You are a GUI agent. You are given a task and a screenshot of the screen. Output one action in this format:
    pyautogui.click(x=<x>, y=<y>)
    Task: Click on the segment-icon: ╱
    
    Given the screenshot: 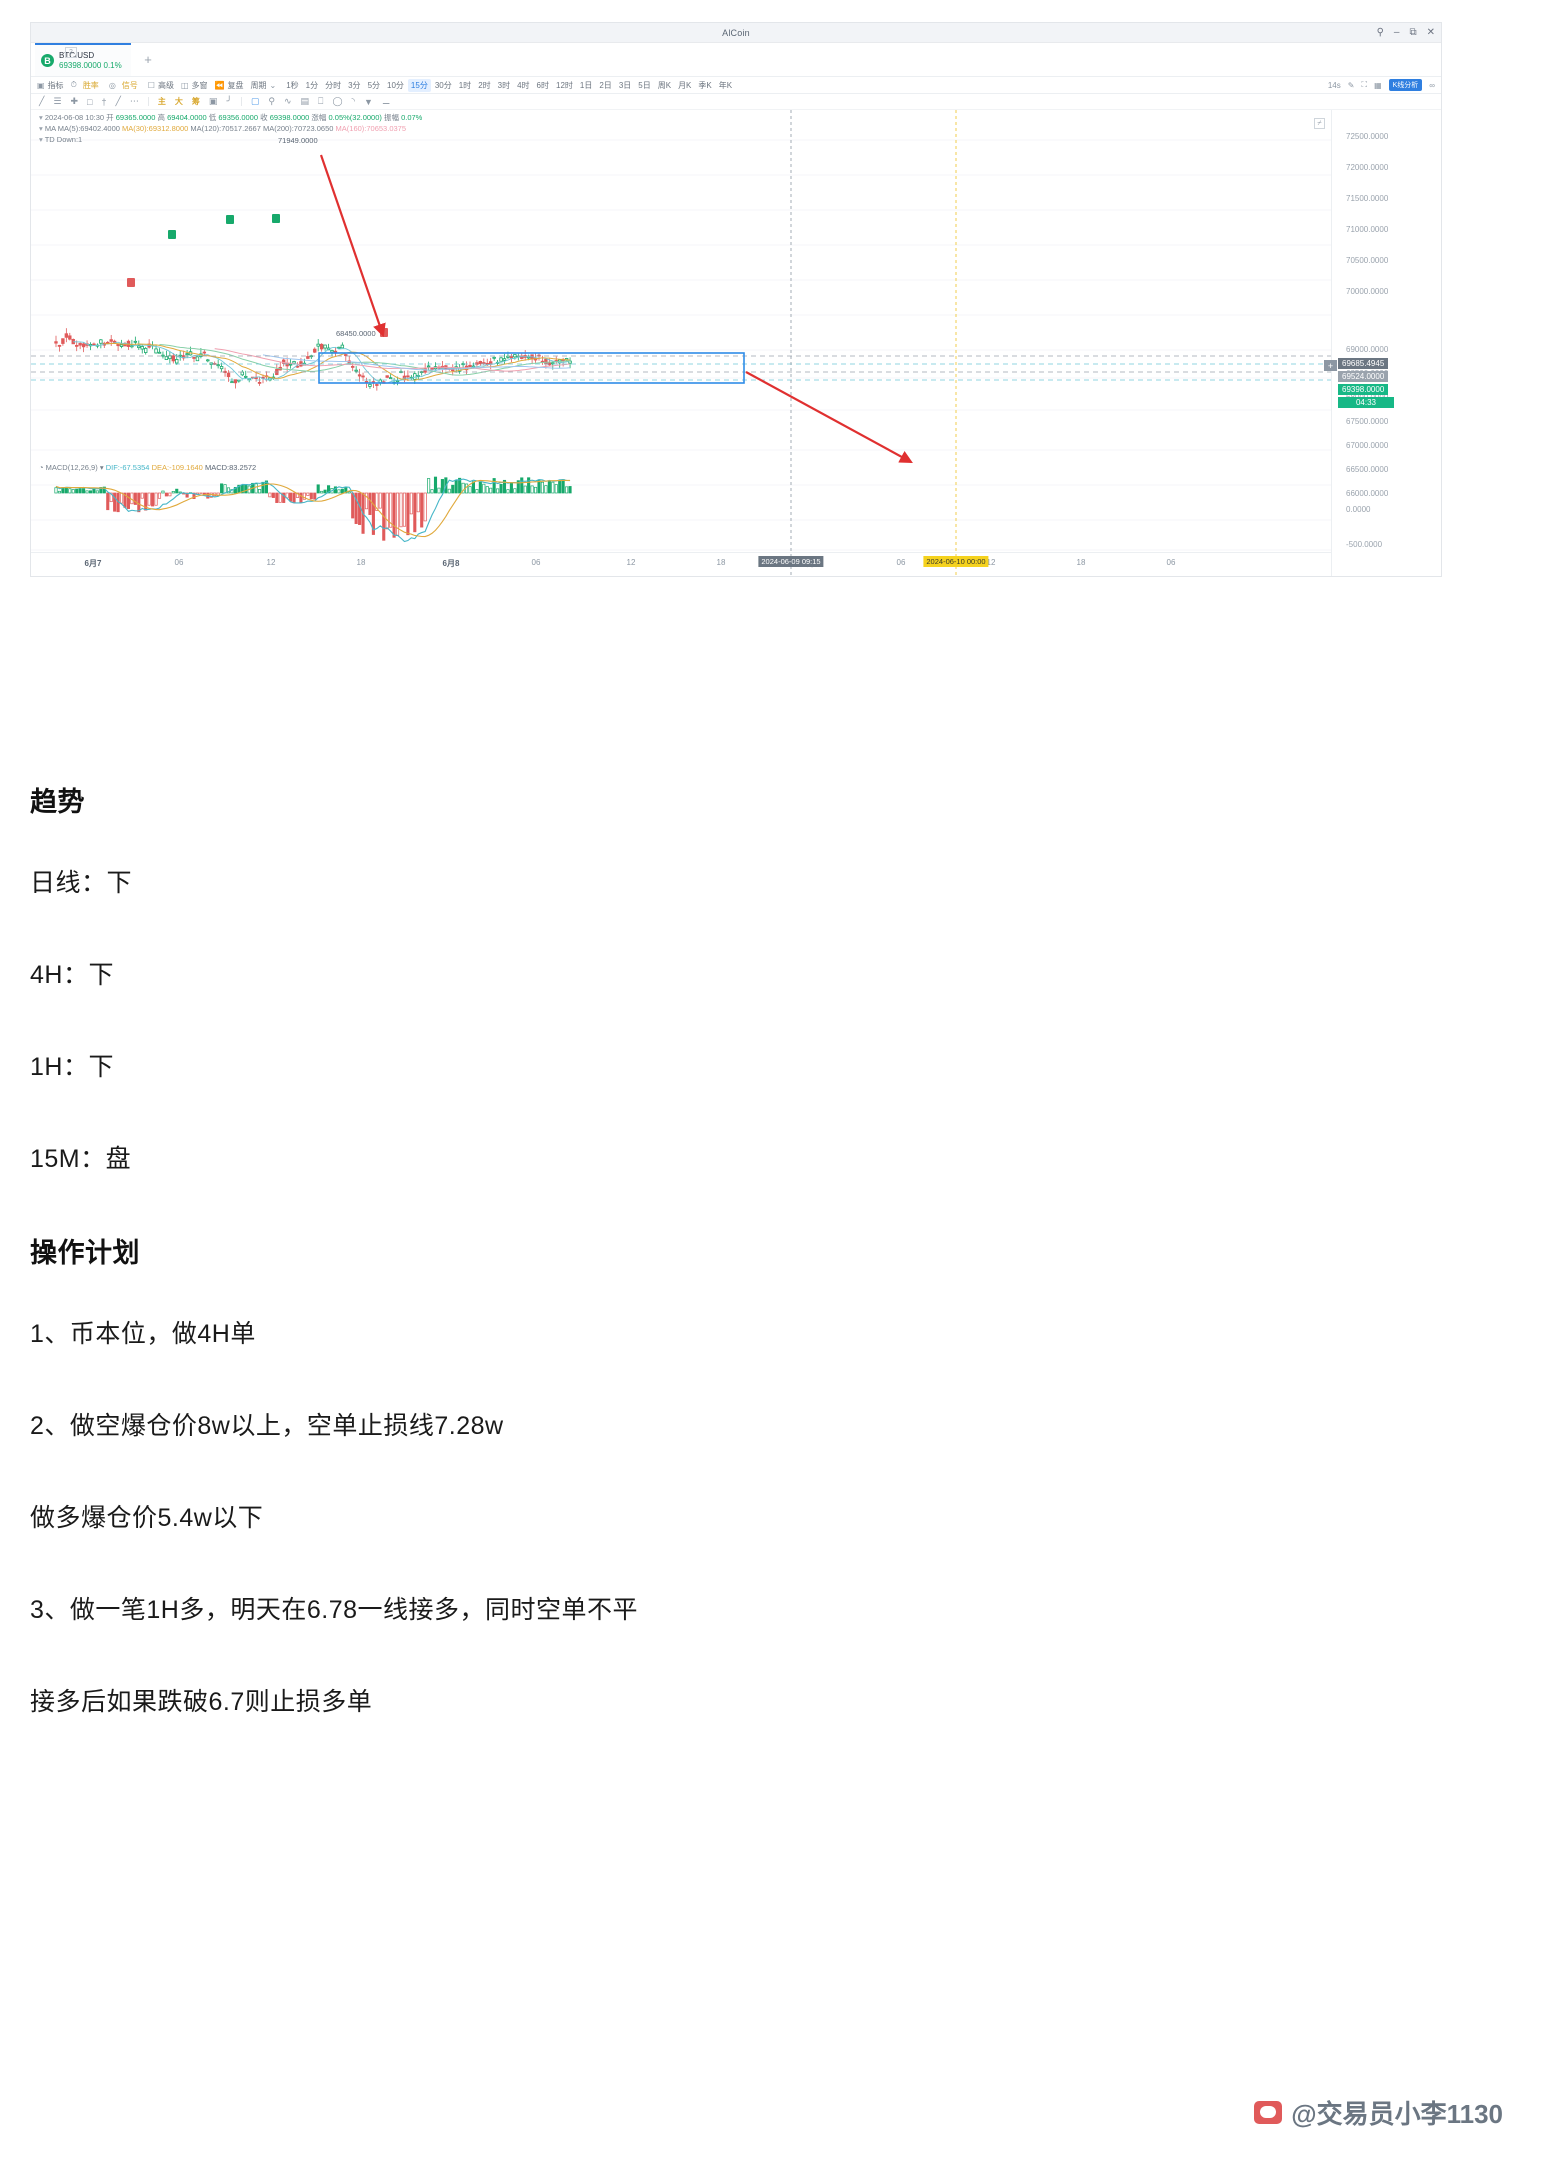 What is the action you would take?
    pyautogui.click(x=118, y=101)
    